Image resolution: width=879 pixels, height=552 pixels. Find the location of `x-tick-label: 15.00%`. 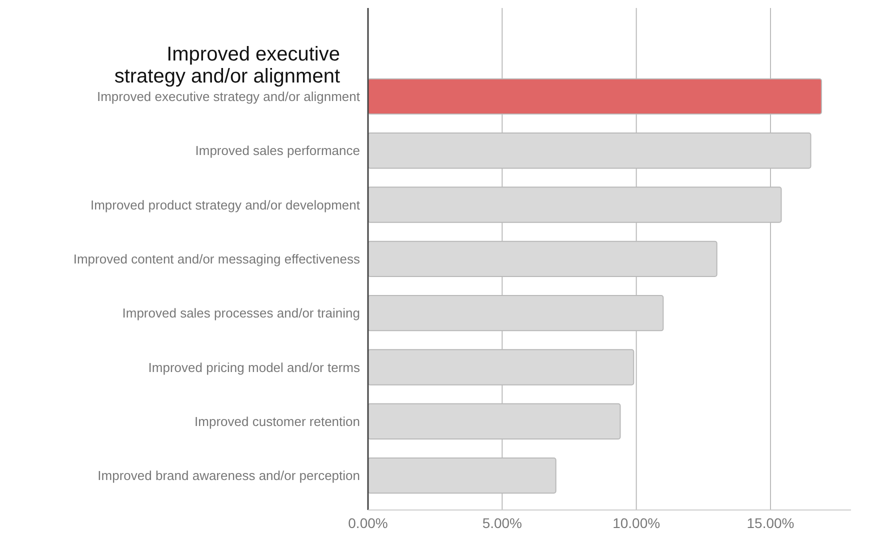

x-tick-label: 15.00% is located at coordinates (770, 523).